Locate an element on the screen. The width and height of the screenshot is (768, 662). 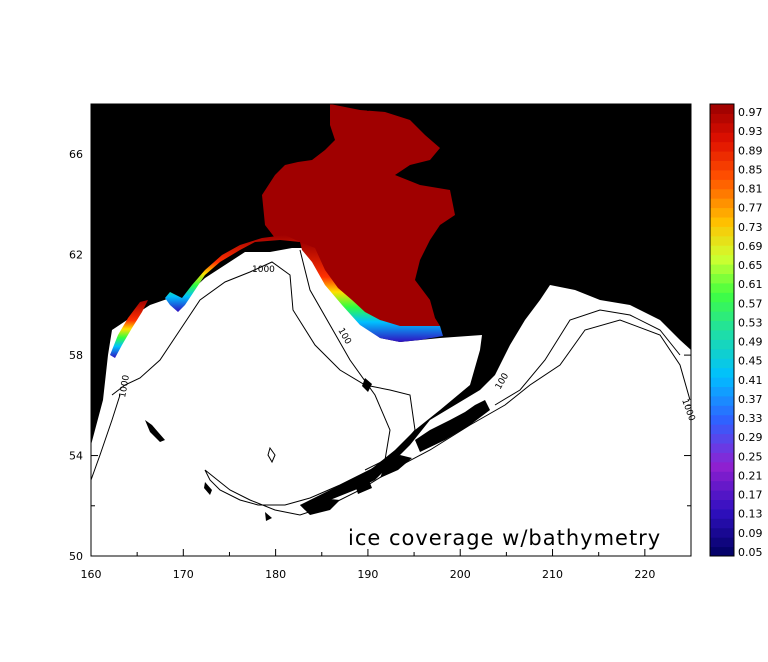
sea-ice-main is located at coordinates (358, 221).